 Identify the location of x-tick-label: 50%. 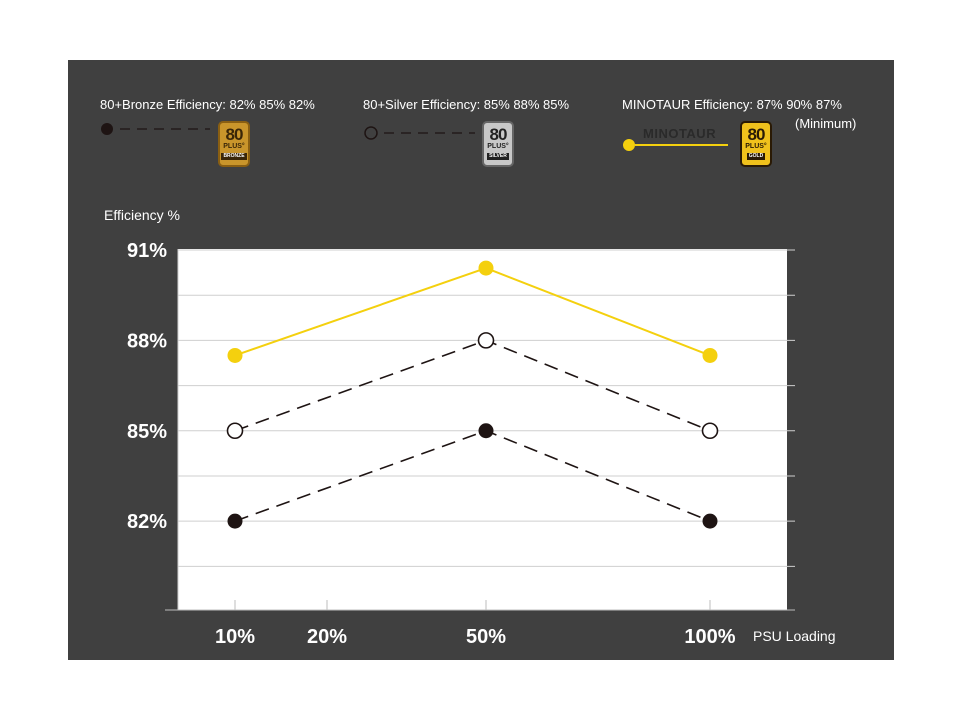
(486, 637).